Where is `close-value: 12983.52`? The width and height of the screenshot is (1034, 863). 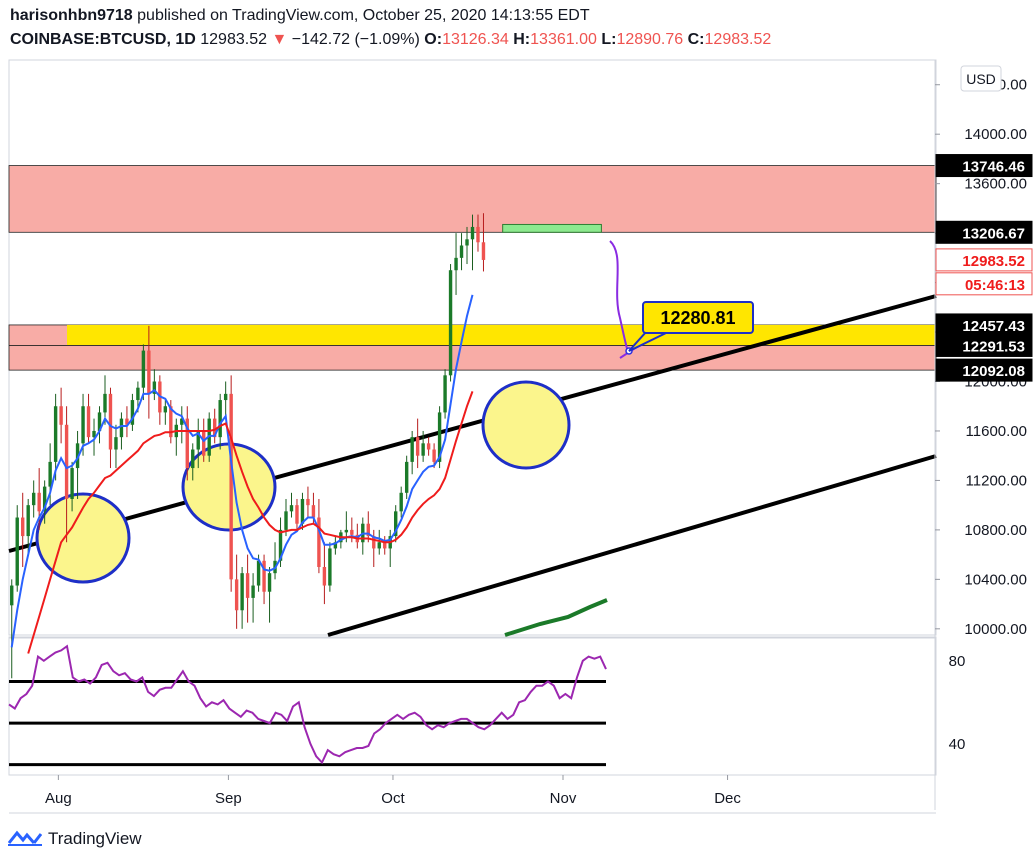 close-value: 12983.52 is located at coordinates (738, 39).